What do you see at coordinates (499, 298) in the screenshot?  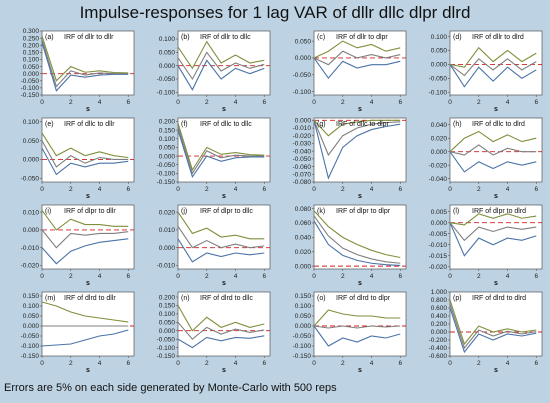 I see `panel-title: IRF of dlrd to dlrd` at bounding box center [499, 298].